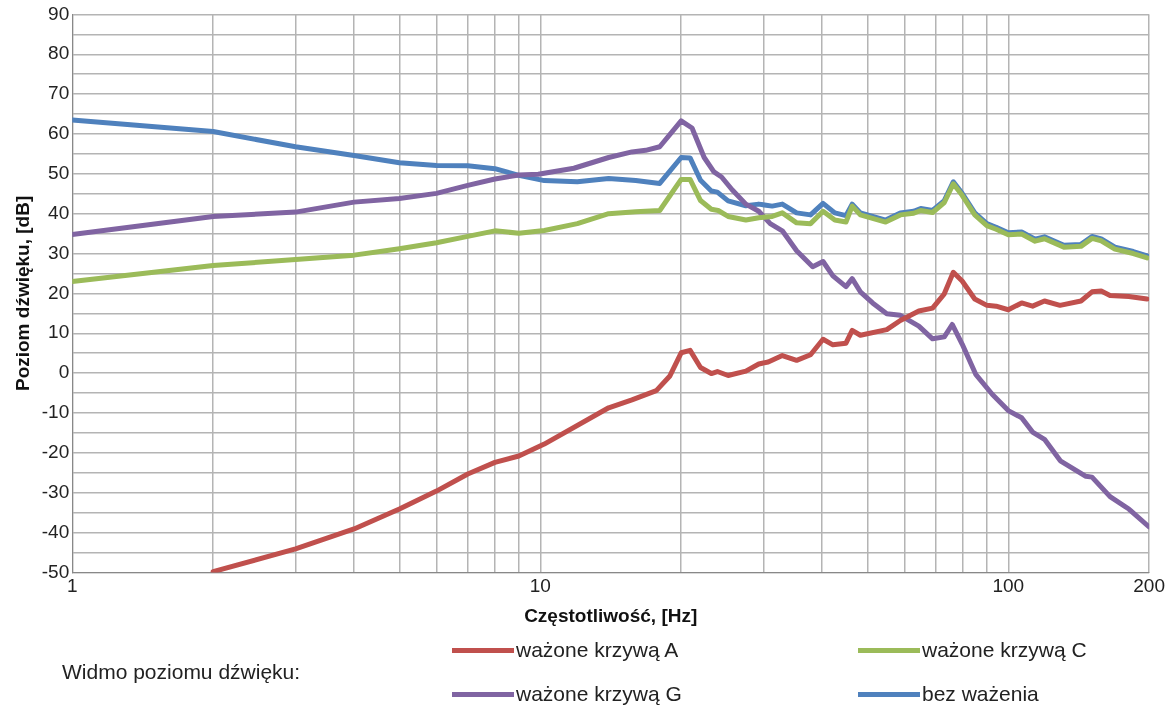  What do you see at coordinates (59, 292) in the screenshot?
I see `y-tick-label: 20` at bounding box center [59, 292].